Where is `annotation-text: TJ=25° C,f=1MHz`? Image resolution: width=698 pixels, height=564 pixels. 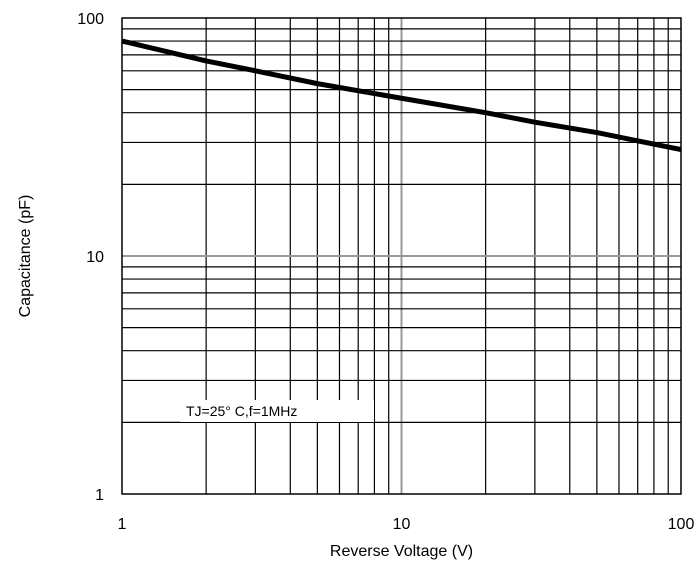
annotation-text: TJ=25° C,f=1MHz is located at coordinates (241, 411).